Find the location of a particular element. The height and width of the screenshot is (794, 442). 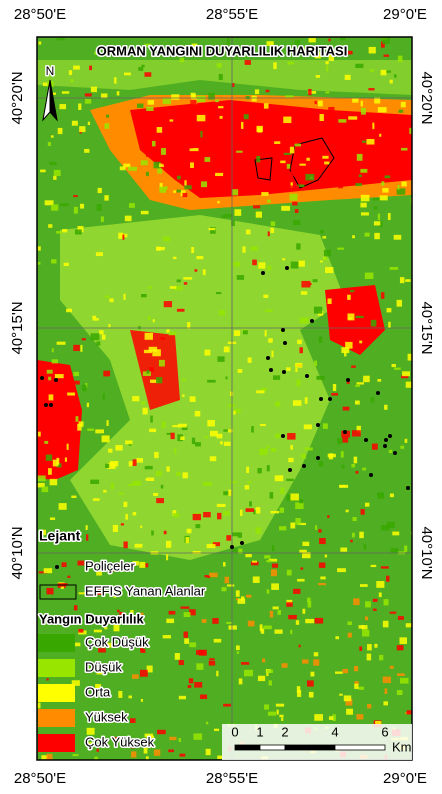

legend-area-symbol is located at coordinates (58, 592).